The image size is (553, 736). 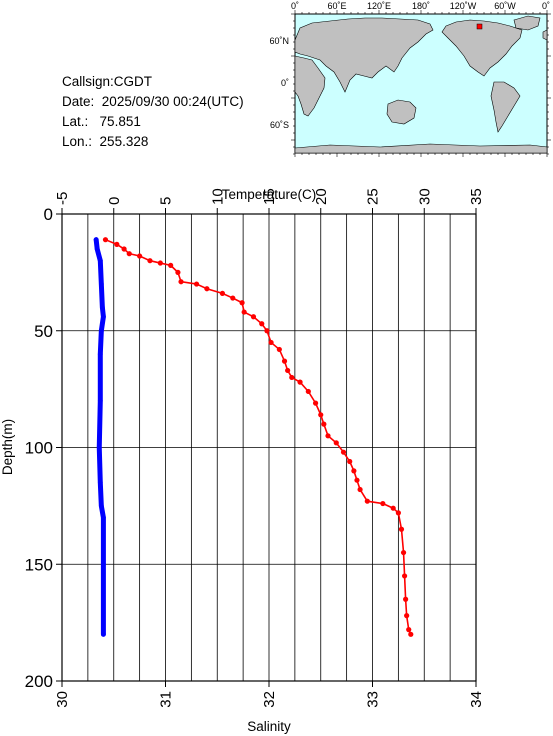 What do you see at coordinates (479, 26) in the screenshot?
I see `station-location-marker` at bounding box center [479, 26].